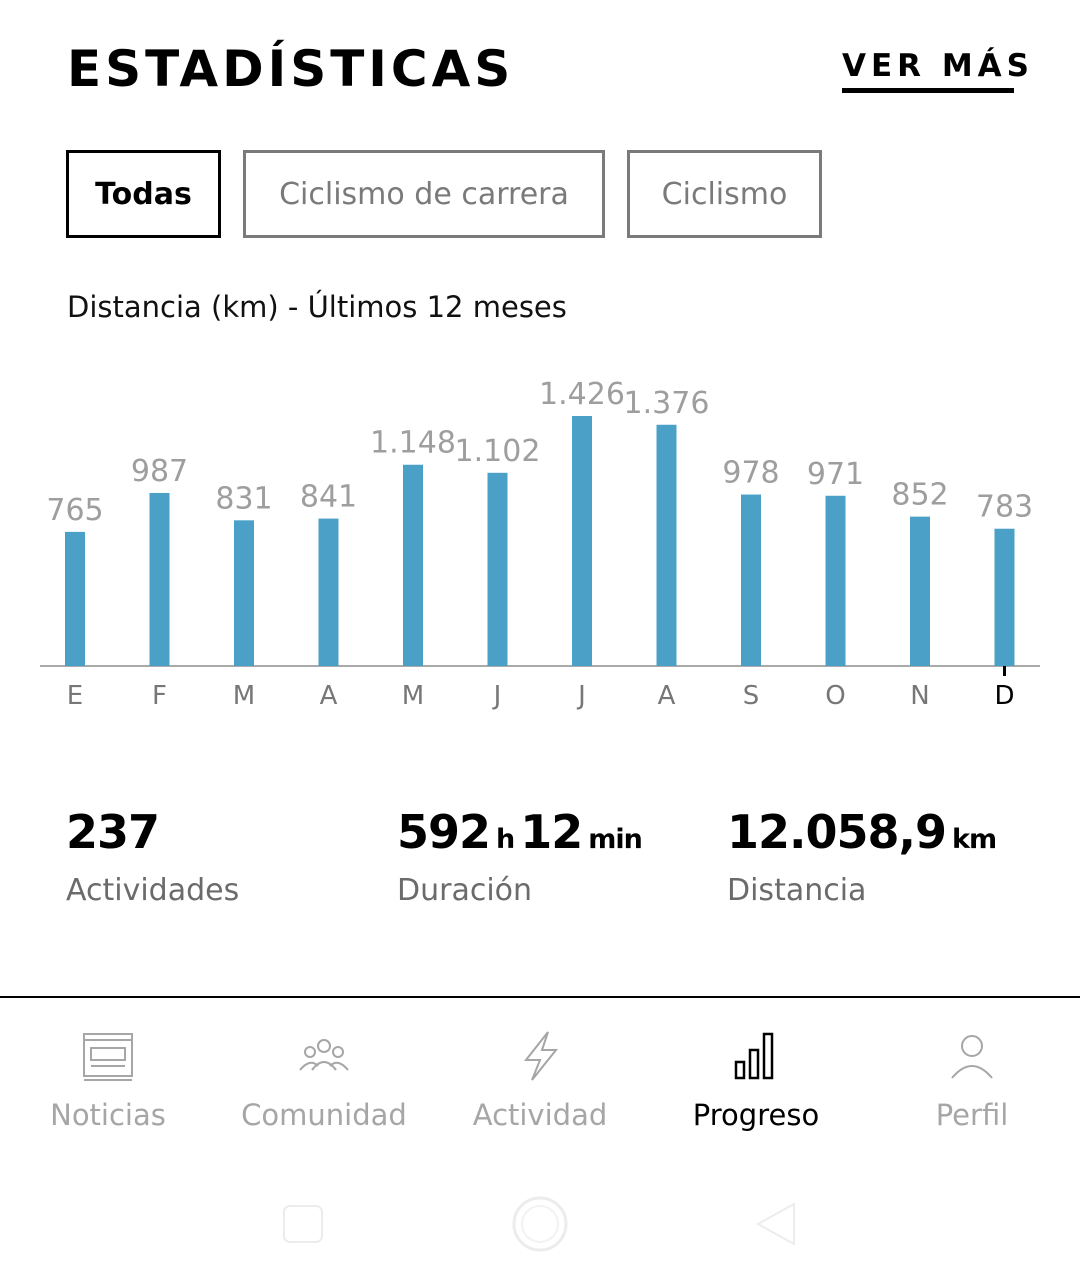  I want to click on bar-value-label: 831, so click(243, 498).